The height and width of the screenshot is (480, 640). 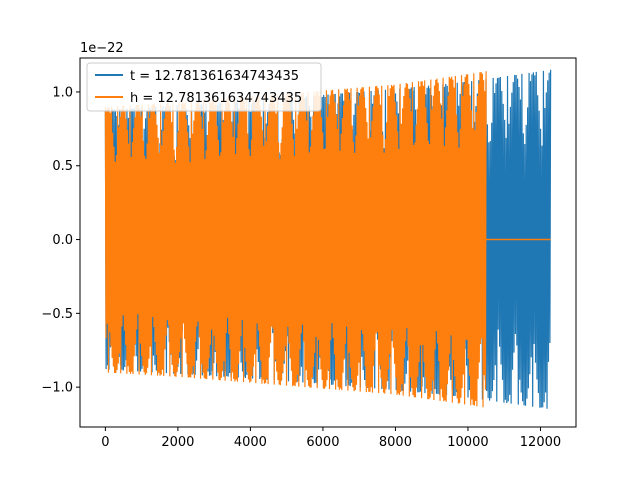 What do you see at coordinates (216, 98) in the screenshot?
I see `legend-label-h: h = 12.781361634743435` at bounding box center [216, 98].